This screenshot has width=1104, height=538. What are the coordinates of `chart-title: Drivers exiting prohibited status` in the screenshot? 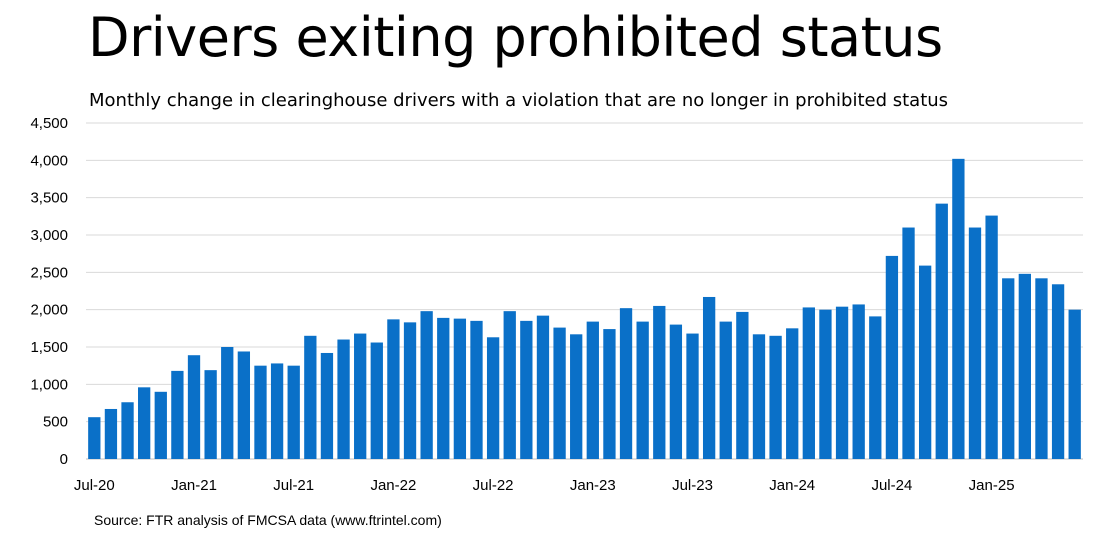 It's located at (515, 37).